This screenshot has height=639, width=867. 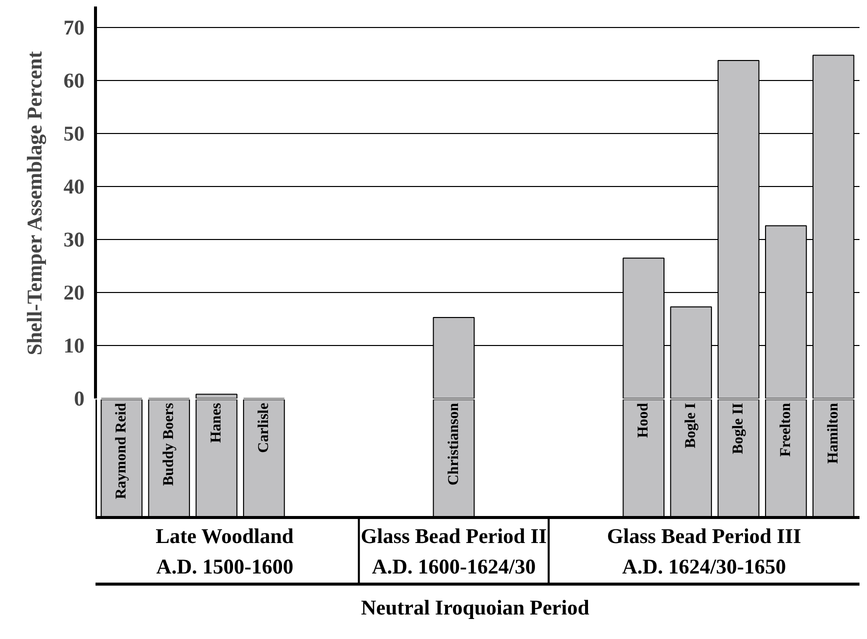 I want to click on text: Glass Bead Period II A.D. 1600-1624/30, so click(x=453, y=551).